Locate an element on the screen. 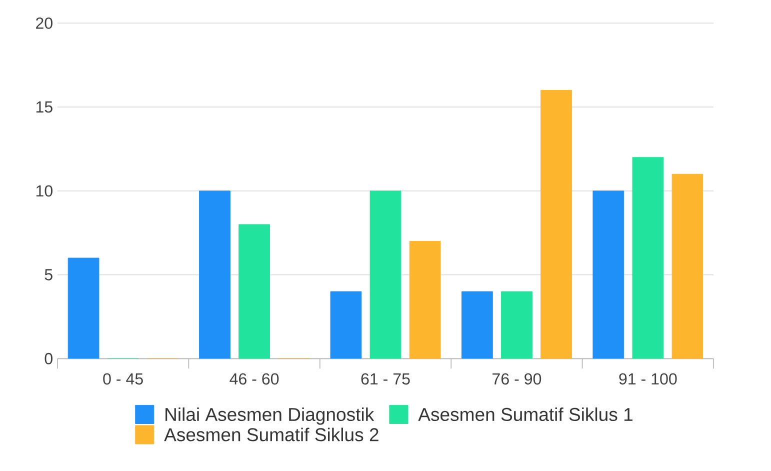  x-tick-label: 76 - 90 is located at coordinates (517, 379).